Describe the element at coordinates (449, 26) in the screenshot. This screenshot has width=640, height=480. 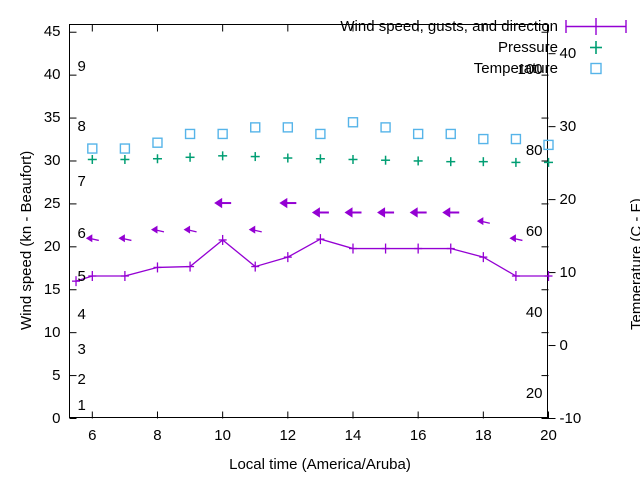
I see `legend-label-wind: Wind speed, gusts, and direction` at that location.